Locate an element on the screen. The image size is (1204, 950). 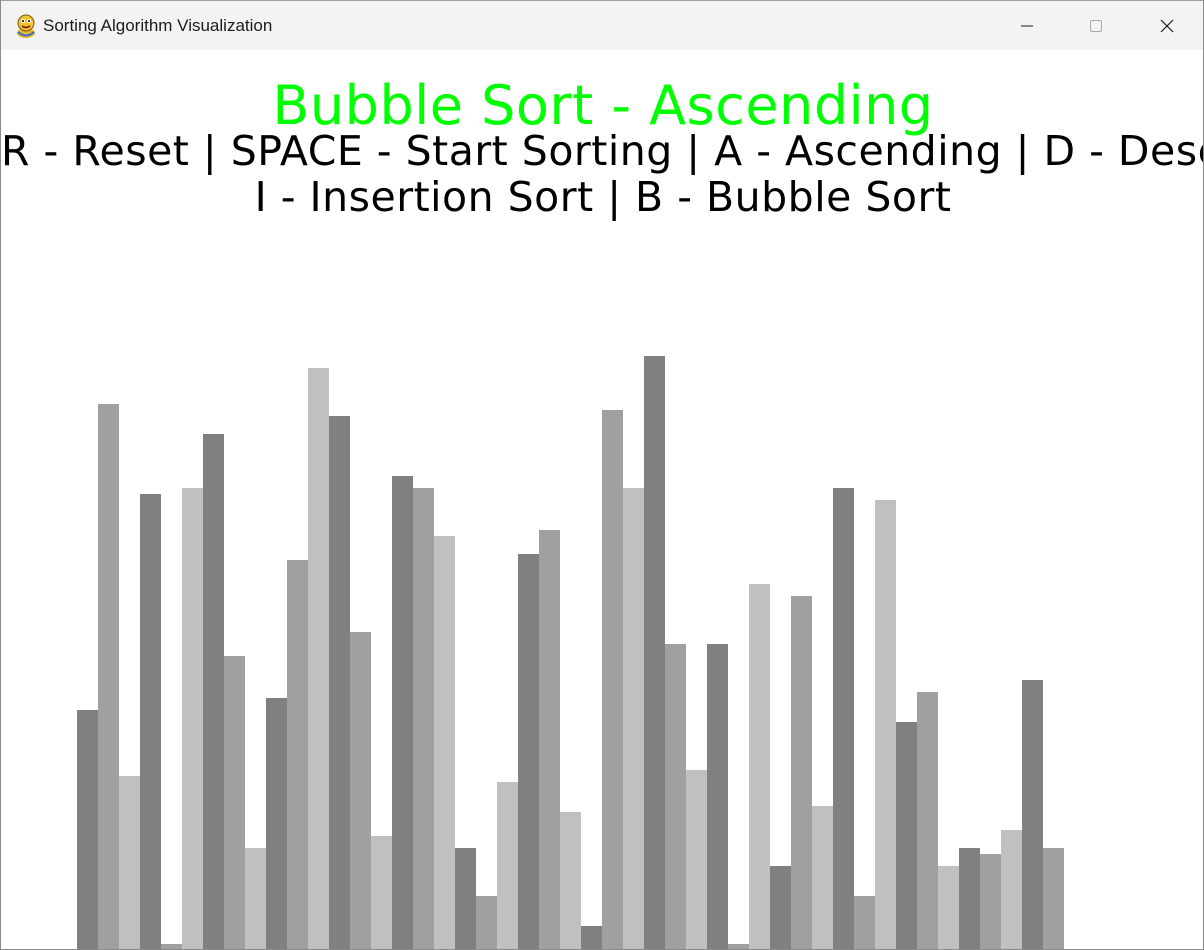
close-icon is located at coordinates (1167, 26).